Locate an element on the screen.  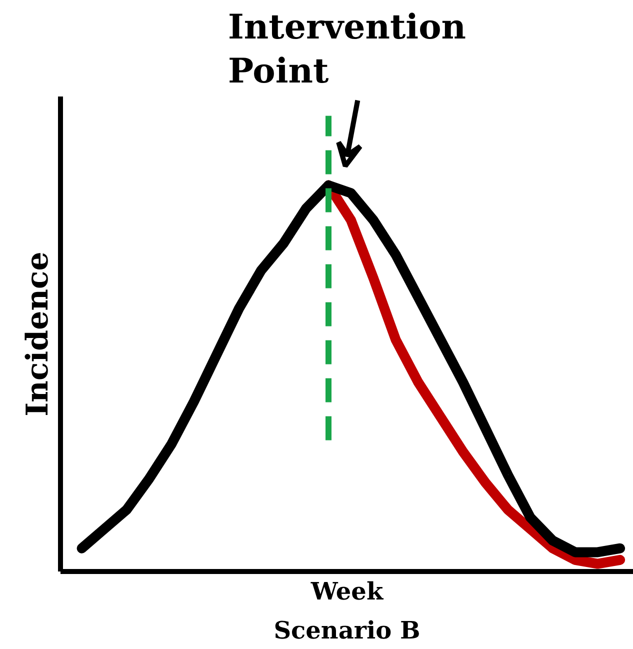
text: Scenario B is located at coordinates (347, 630).